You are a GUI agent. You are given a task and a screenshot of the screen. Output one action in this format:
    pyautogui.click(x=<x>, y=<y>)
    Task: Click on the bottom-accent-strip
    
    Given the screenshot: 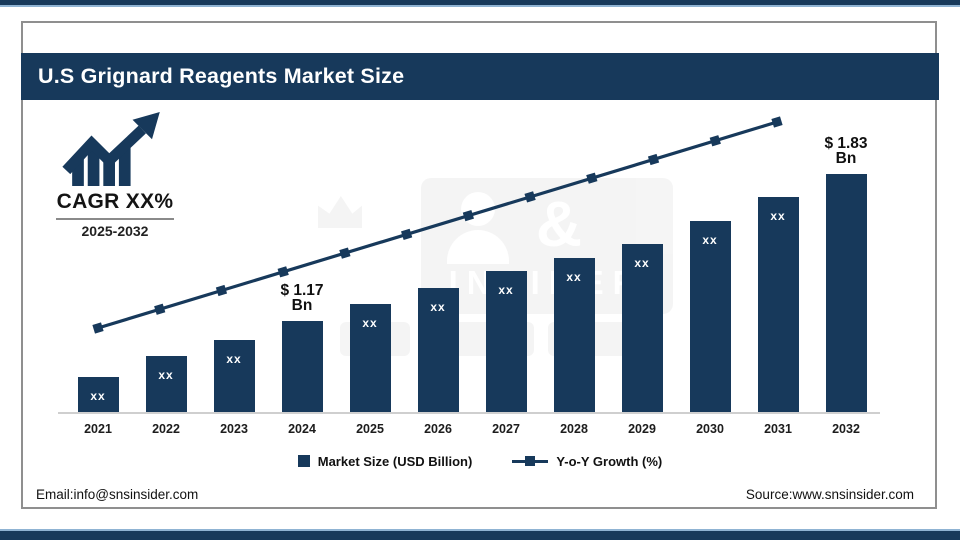 What is the action you would take?
    pyautogui.click(x=480, y=535)
    